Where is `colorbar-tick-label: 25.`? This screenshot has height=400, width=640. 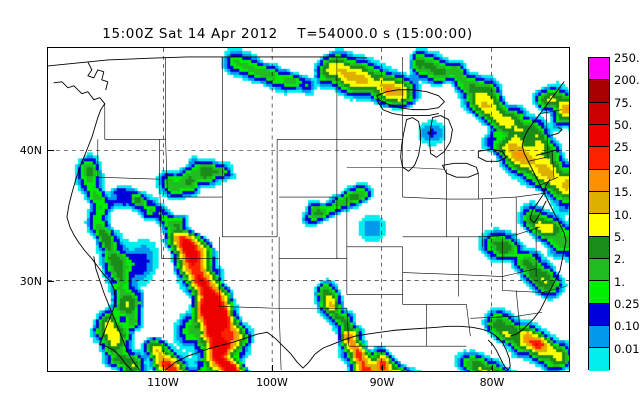 colorbar-tick-label: 25. is located at coordinates (623, 147).